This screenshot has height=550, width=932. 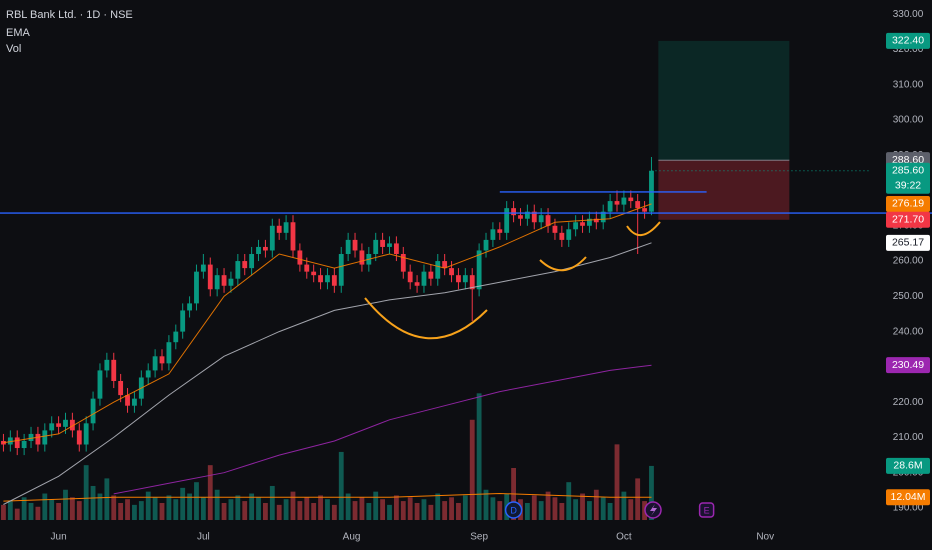 I want to click on countdown-label: 39:22, so click(x=908, y=186).